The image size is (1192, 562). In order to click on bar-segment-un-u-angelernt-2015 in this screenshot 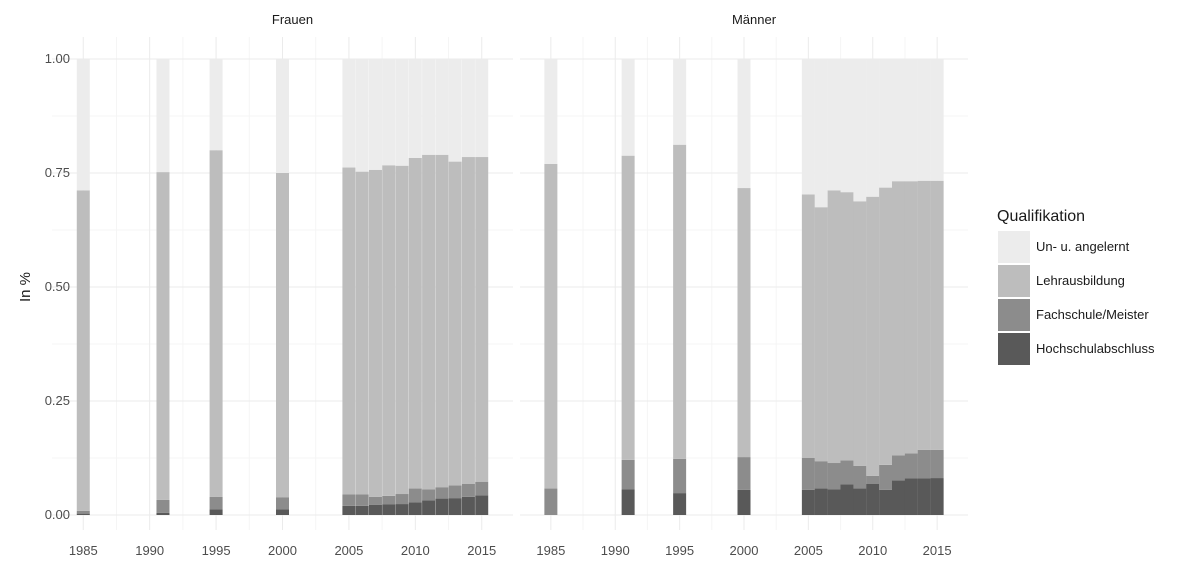, I will do `click(482, 108)`.